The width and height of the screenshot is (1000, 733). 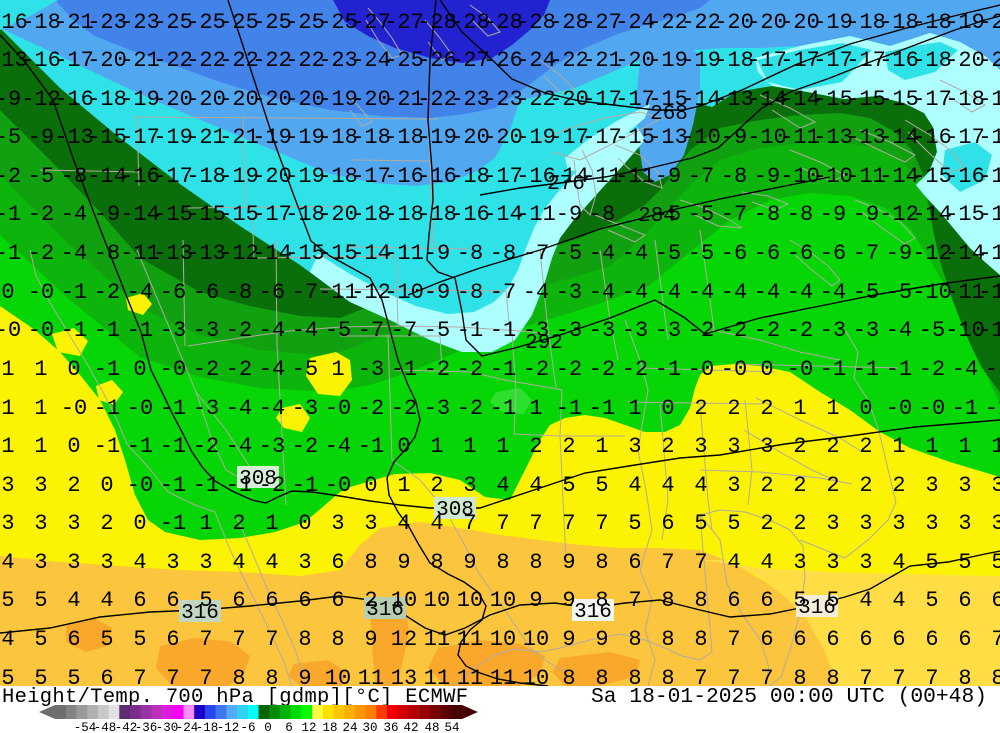 I want to click on svg-text: -26, so click(x=437, y=60).